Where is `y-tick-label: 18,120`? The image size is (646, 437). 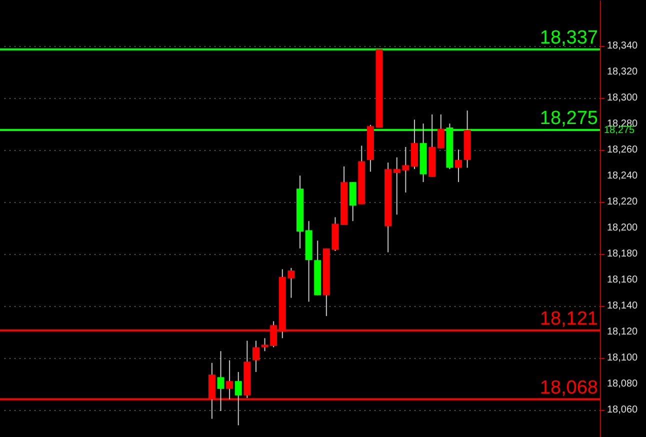
y-tick-label: 18,120 is located at coordinates (622, 332).